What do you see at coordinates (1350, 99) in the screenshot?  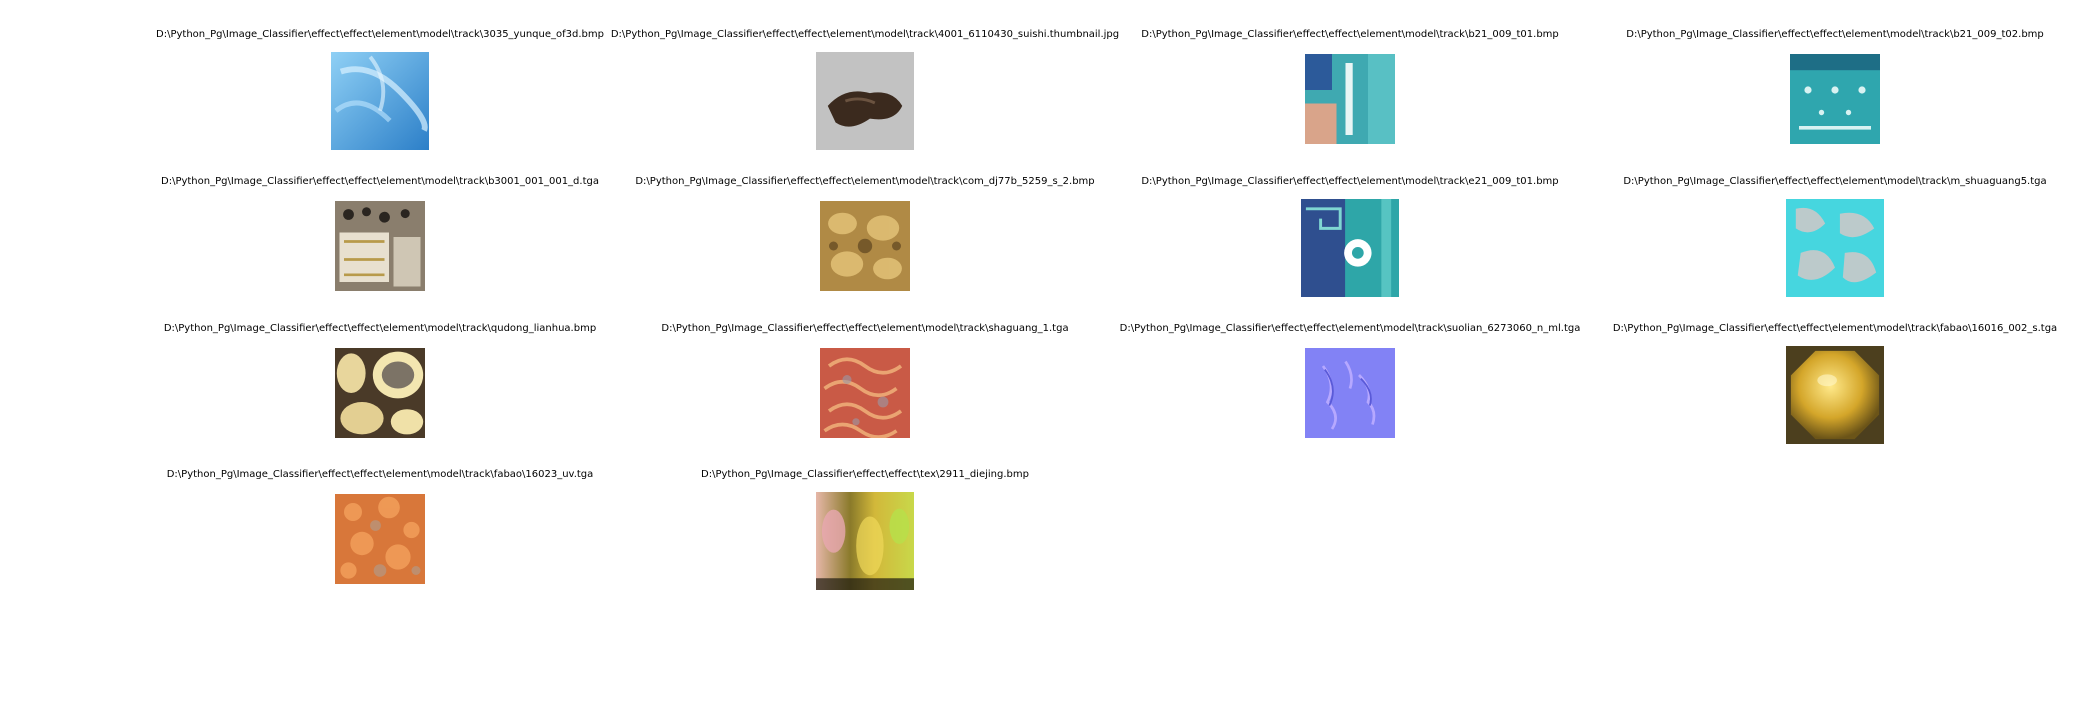 I see `teal-costume-texture-thumbnail` at bounding box center [1350, 99].